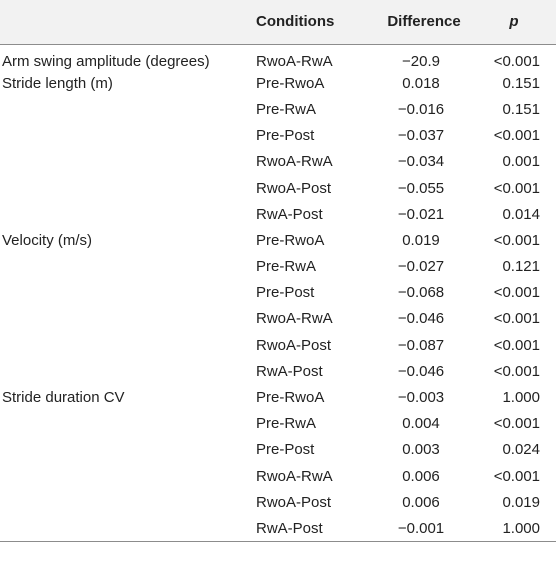 This screenshot has width=556, height=566. I want to click on table-row: RwoA-RwA −0.046 <0.001, so click(278, 319).